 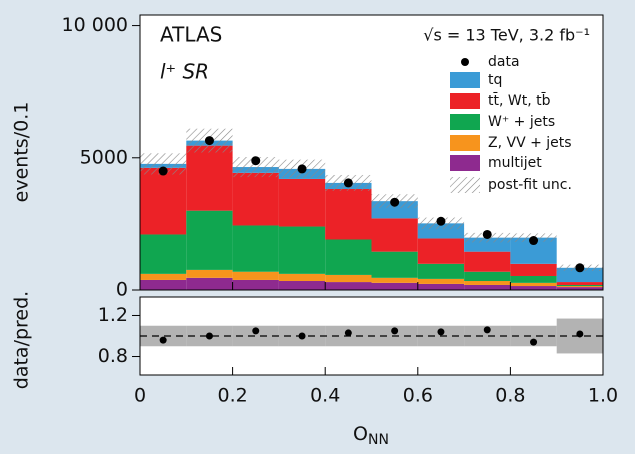 I want to click on y-tick-label: 5000, so click(x=104, y=157).